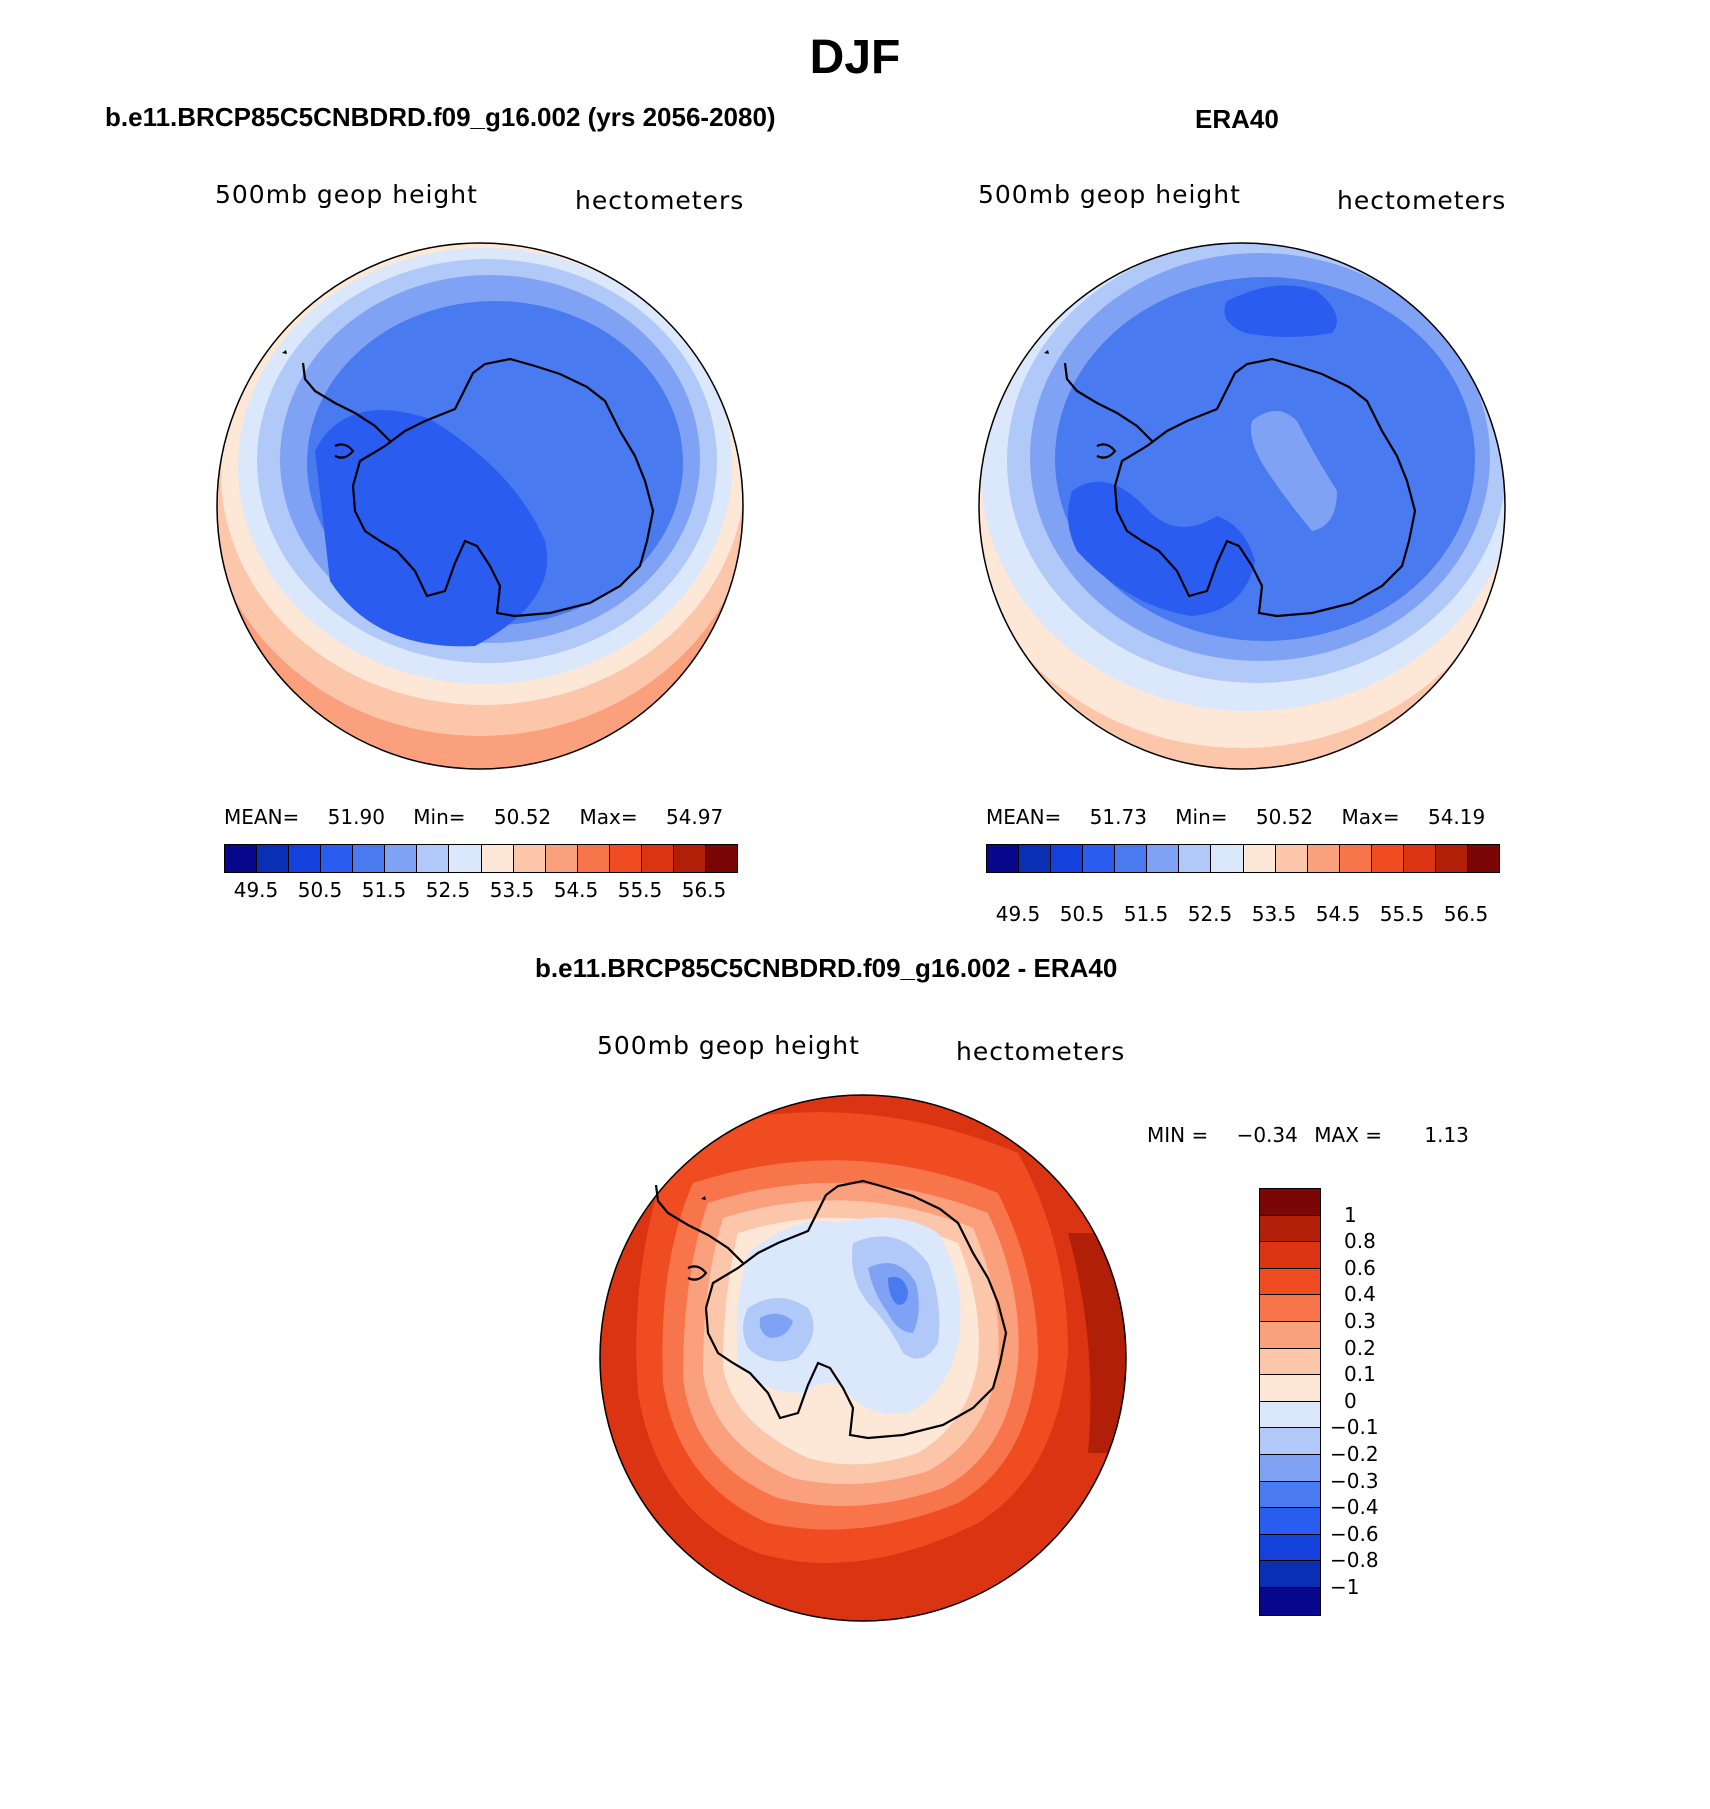 Image resolution: width=1710 pixels, height=1809 pixels. I want to click on diff-max-value: 1.13, so click(1446, 1135).